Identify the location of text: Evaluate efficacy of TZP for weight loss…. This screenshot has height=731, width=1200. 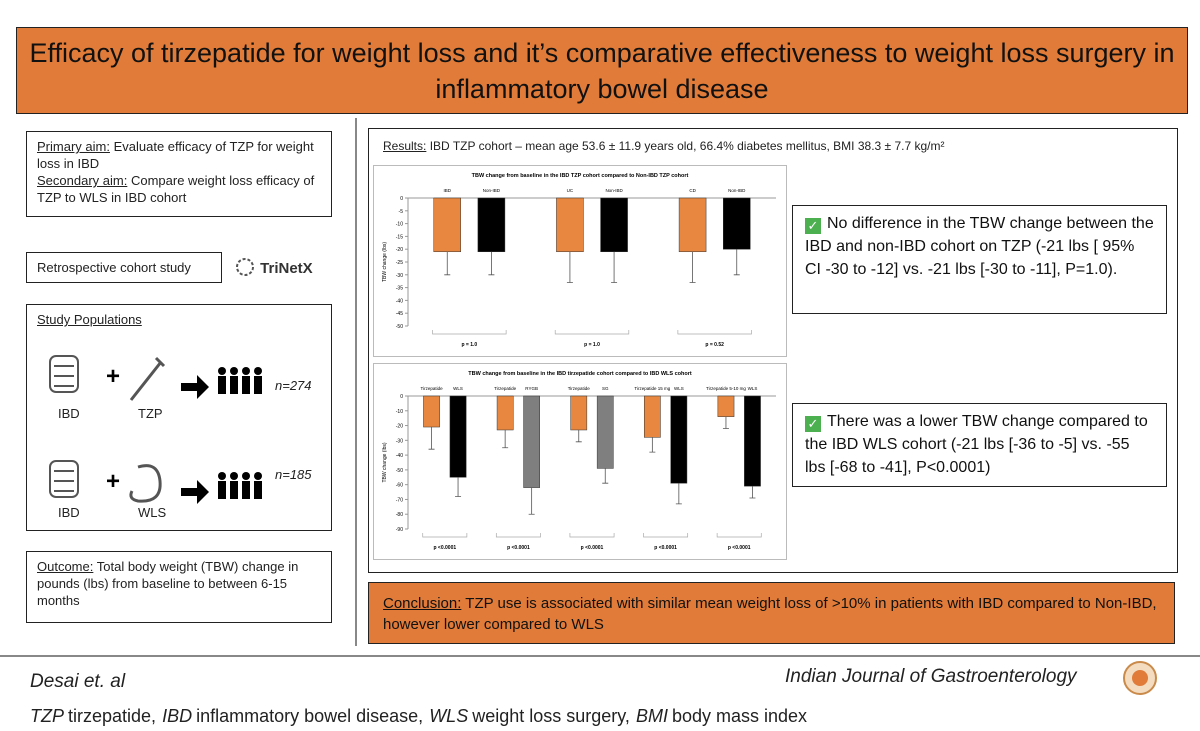
(175, 155).